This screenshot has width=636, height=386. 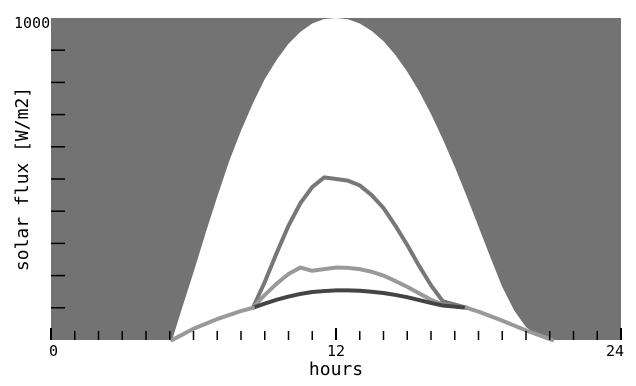 What do you see at coordinates (212, 323) in the screenshot?
I see `series-4-line` at bounding box center [212, 323].